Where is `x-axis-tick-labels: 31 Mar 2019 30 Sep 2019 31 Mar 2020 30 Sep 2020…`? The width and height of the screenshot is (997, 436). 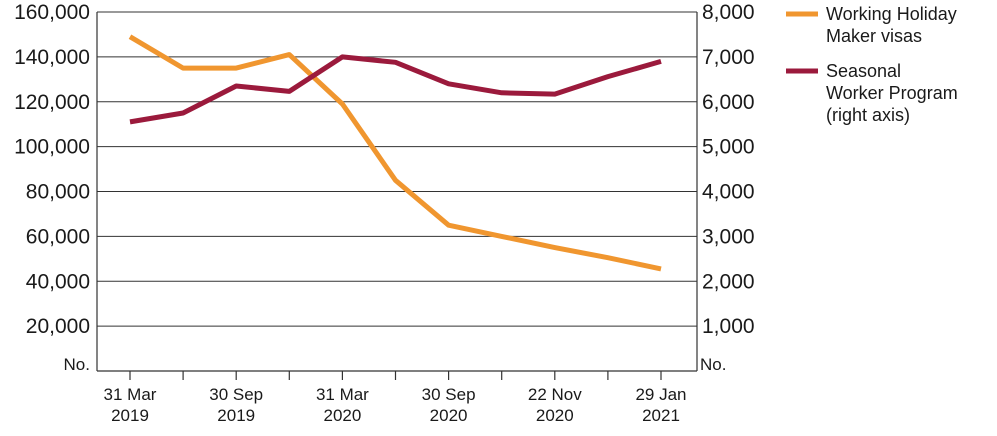 x-axis-tick-labels: 31 Mar 2019 30 Sep 2019 31 Mar 2020 30 Sep 2020… is located at coordinates (395, 405).